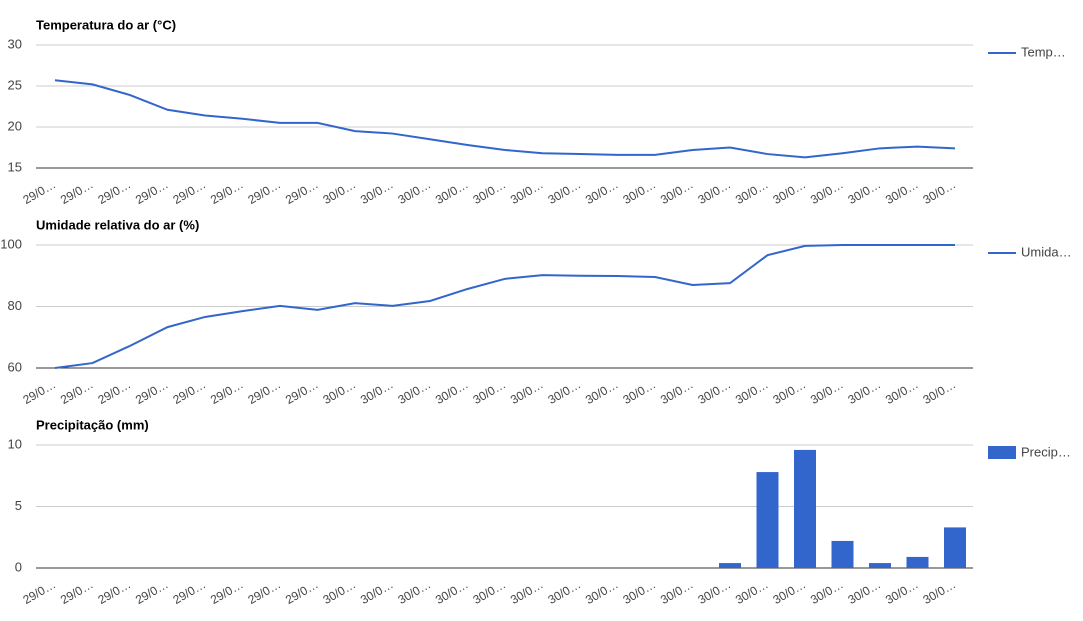 This screenshot has height=621, width=1083. I want to click on y-tick-label: 25, so click(15, 84).